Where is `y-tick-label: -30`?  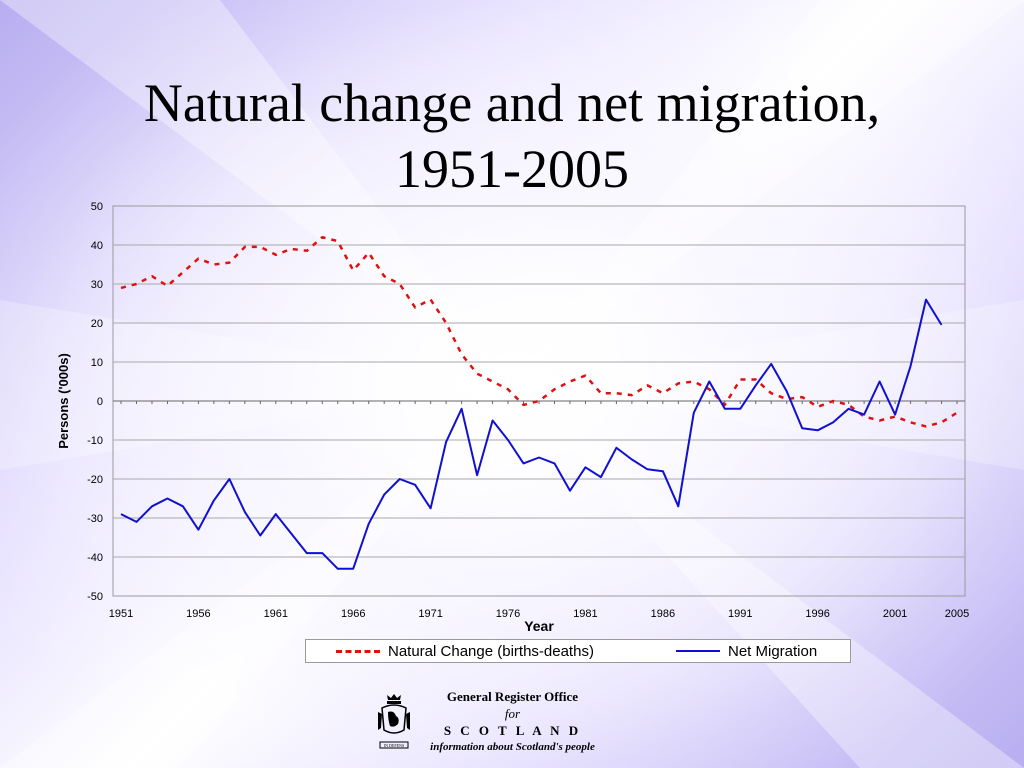 y-tick-label: -30 is located at coordinates (95, 519).